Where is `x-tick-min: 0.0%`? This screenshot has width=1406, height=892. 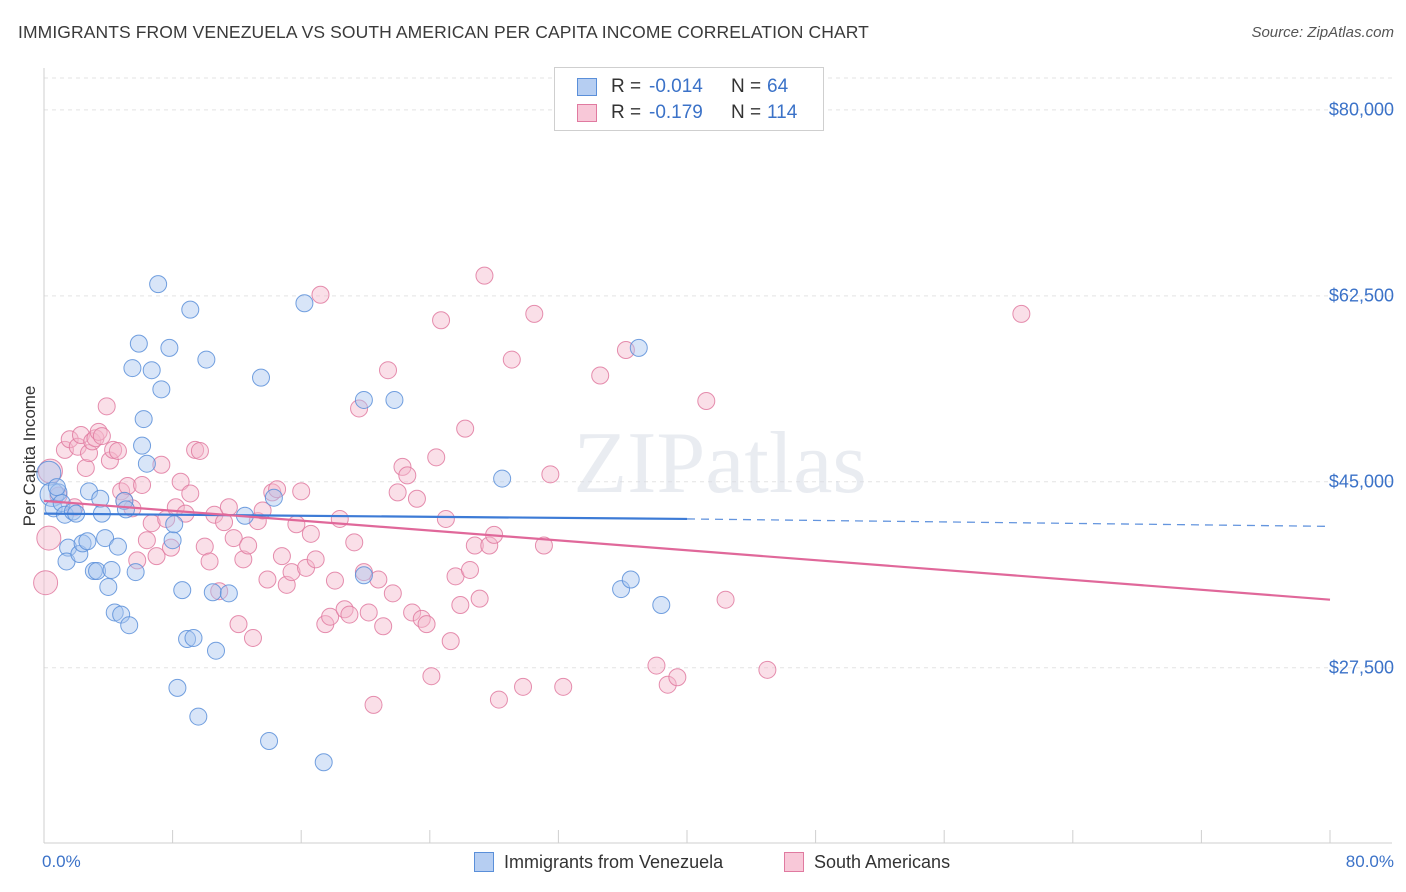 x-tick-min: 0.0% is located at coordinates (61, 861).